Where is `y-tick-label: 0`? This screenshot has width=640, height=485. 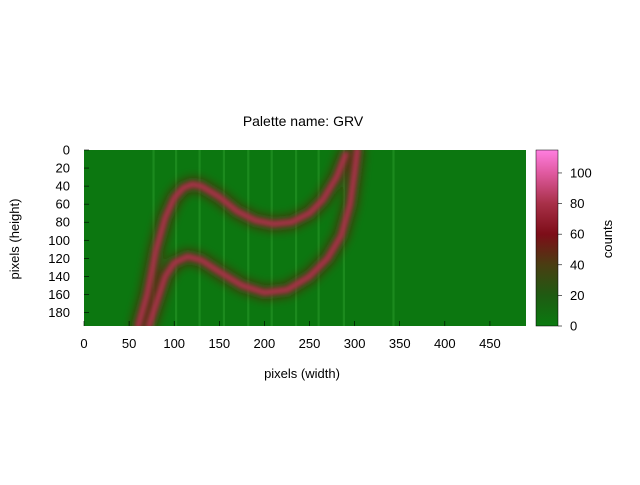
y-tick-label: 0 is located at coordinates (66, 150).